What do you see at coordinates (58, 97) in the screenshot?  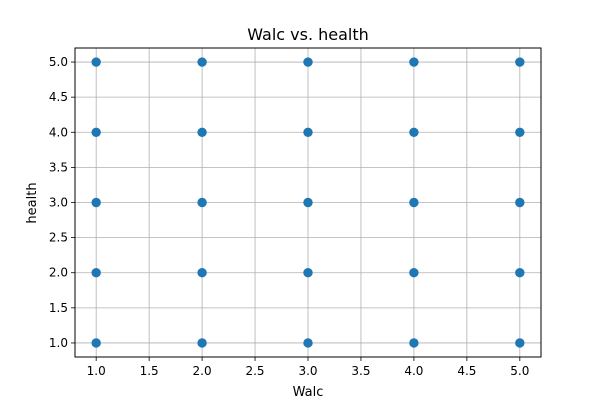 I see `y-tick-label: 4.5` at bounding box center [58, 97].